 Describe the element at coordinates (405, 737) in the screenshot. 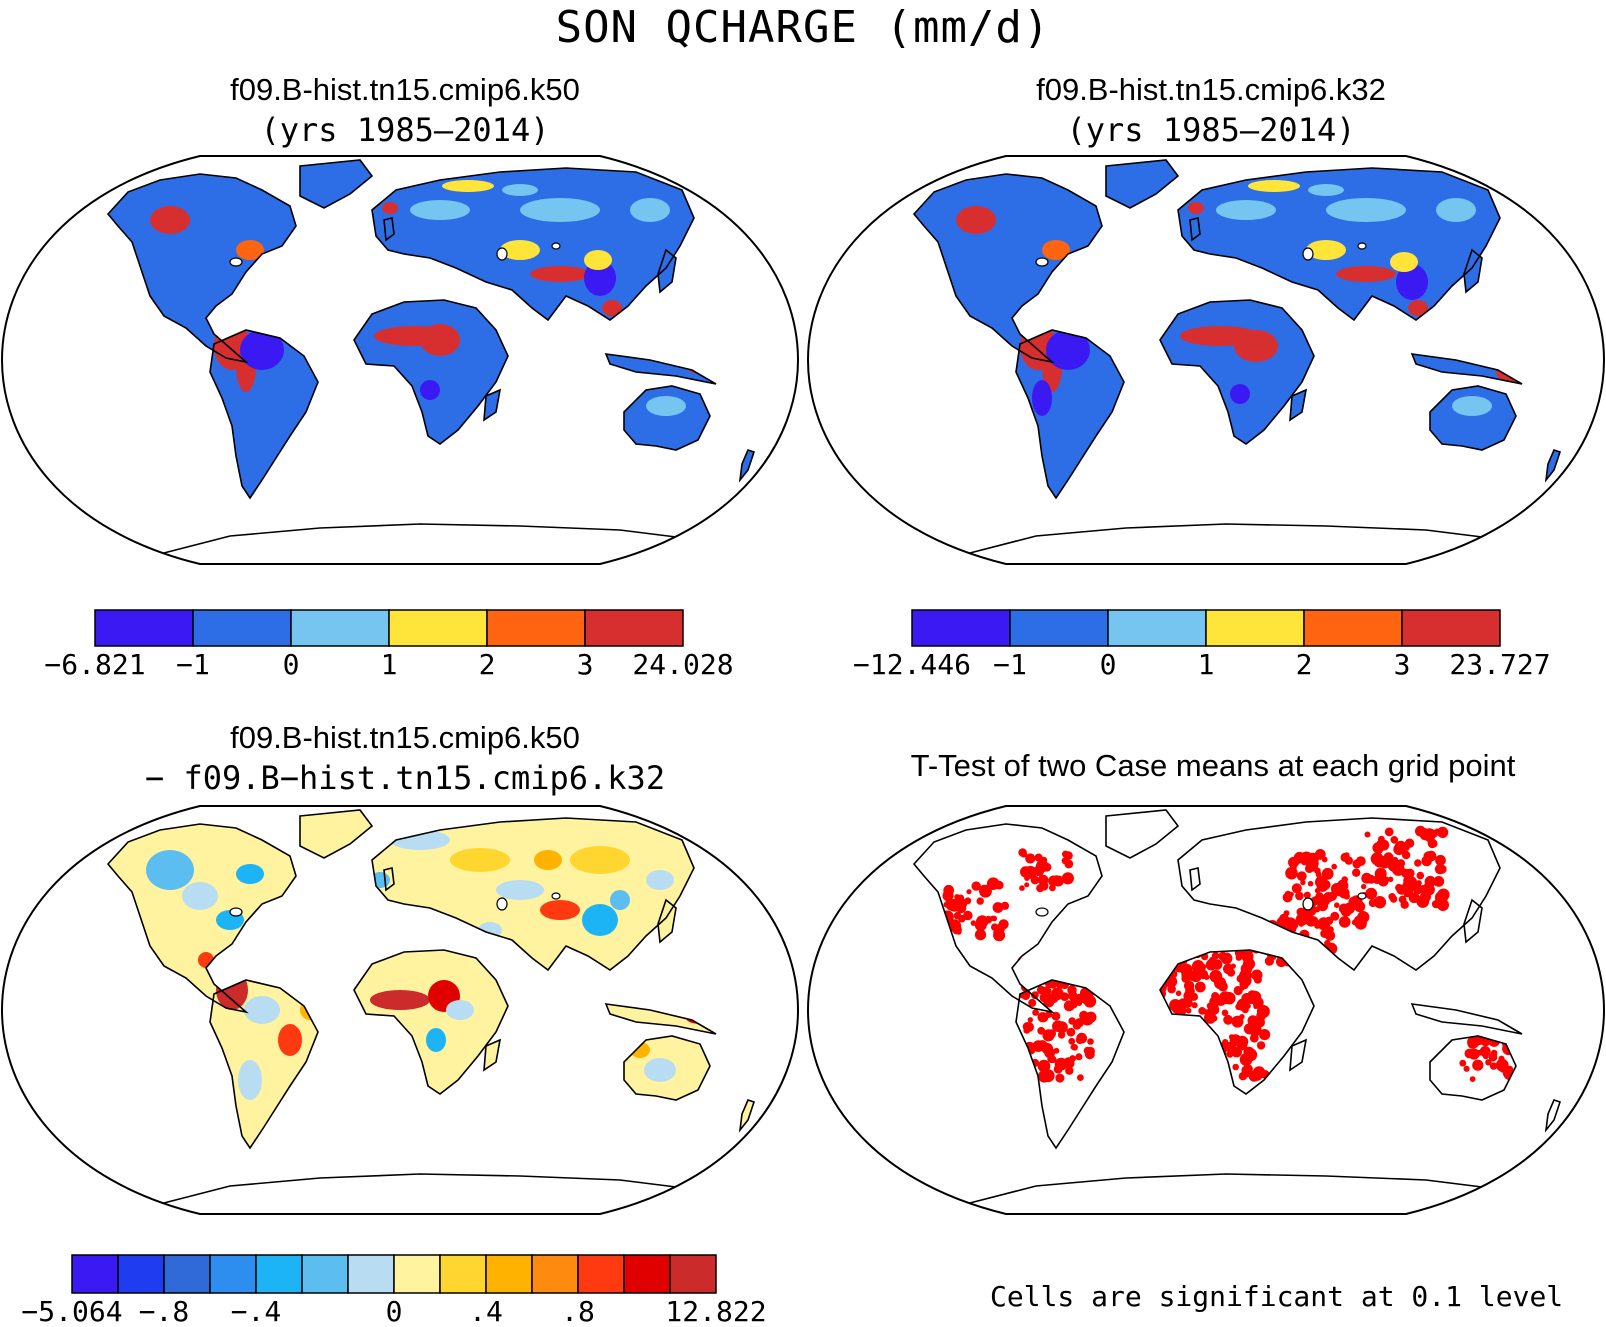

I see `panel-diff-case: f09.B-hist.tn15.cmip6.k50` at that location.